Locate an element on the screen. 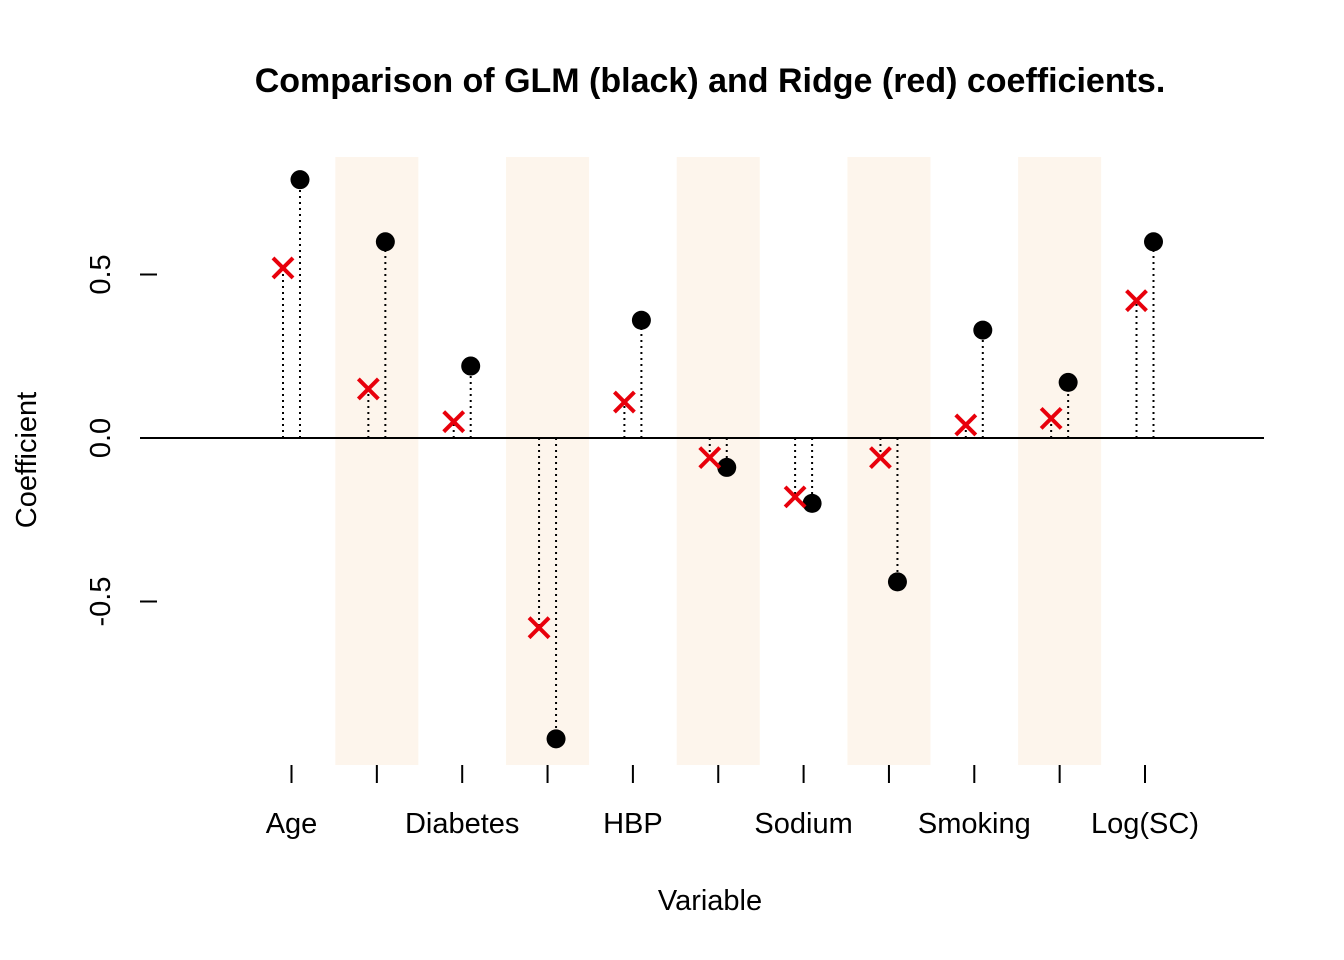  x-axis: Age Diabetes HBP Sodium Smoking Log(SC) is located at coordinates (732, 802).